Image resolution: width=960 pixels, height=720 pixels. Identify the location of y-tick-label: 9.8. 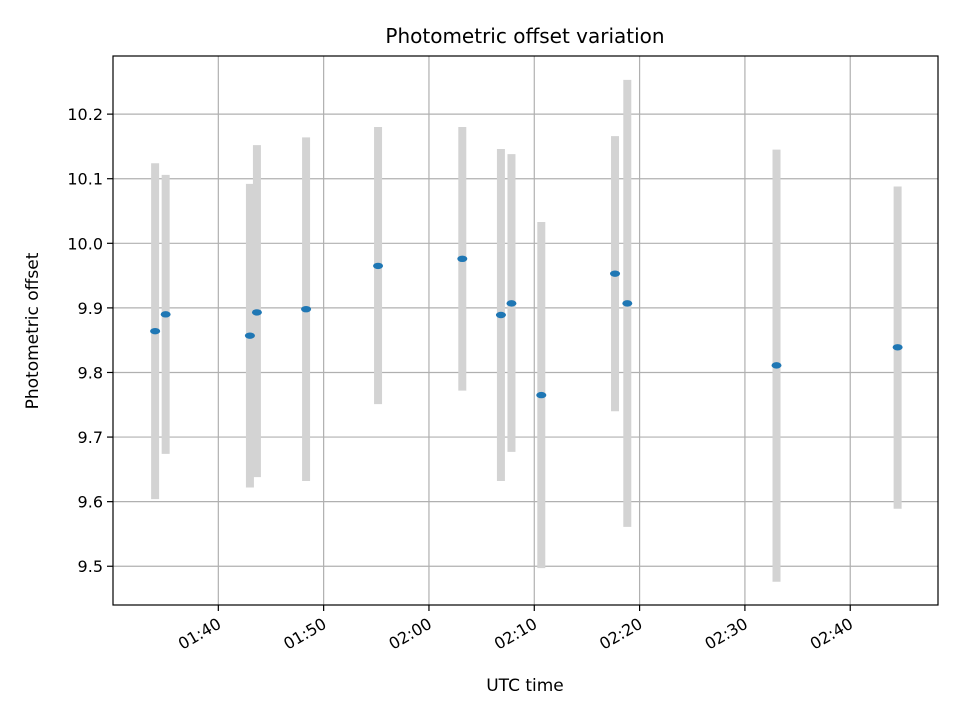
(90, 372).